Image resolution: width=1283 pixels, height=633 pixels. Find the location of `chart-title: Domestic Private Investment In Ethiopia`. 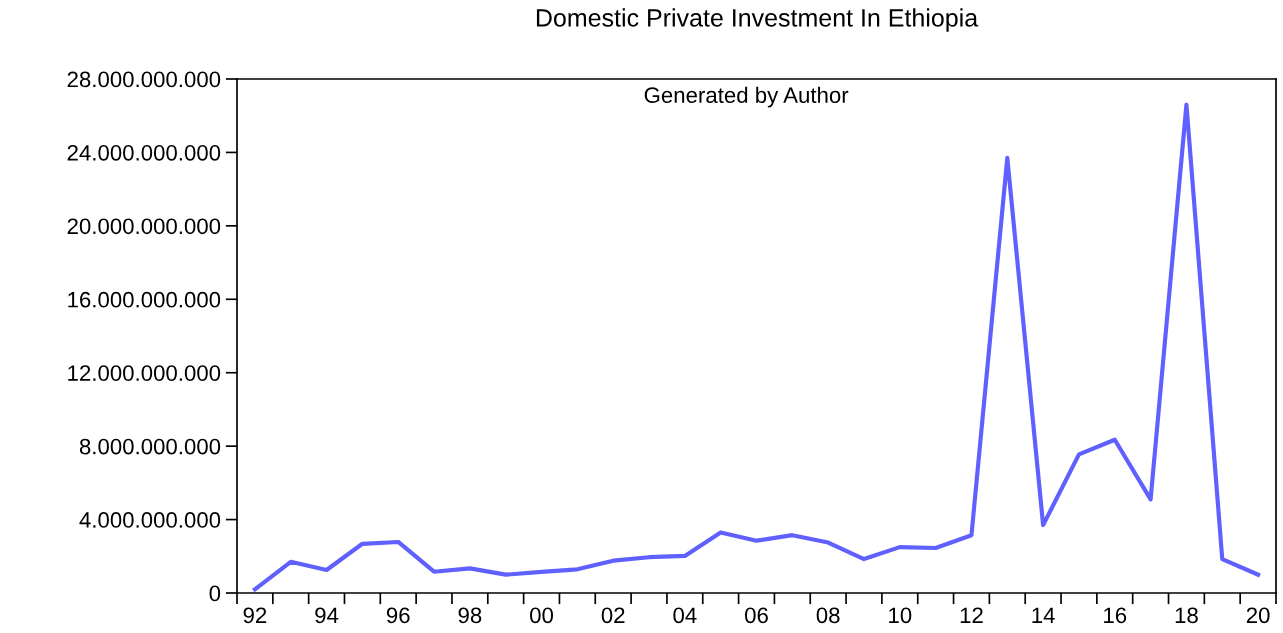

chart-title: Domestic Private Investment In Ethiopia is located at coordinates (757, 20).